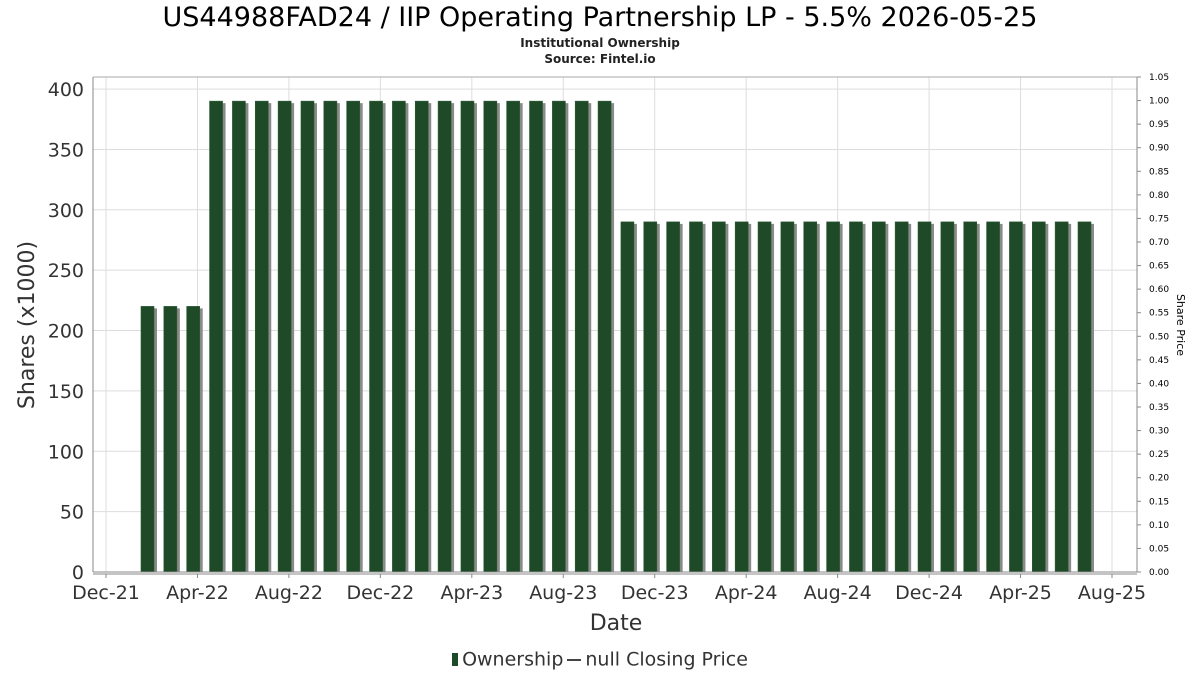  I want to click on y-tick-label: 200, so click(66, 332).